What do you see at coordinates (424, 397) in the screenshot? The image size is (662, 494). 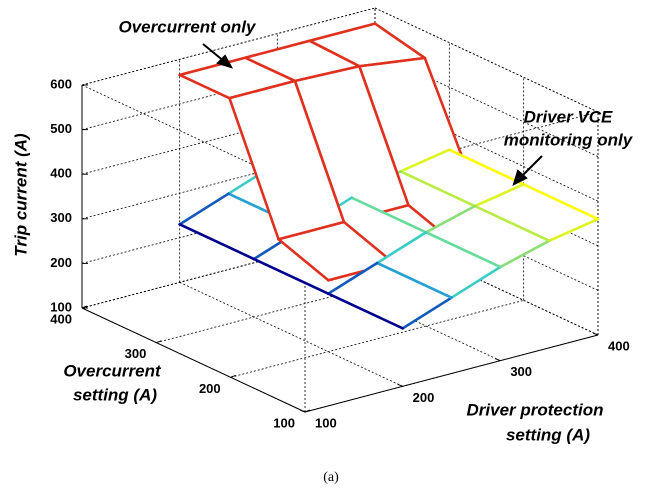 I see `x-tick-label: 200` at bounding box center [424, 397].